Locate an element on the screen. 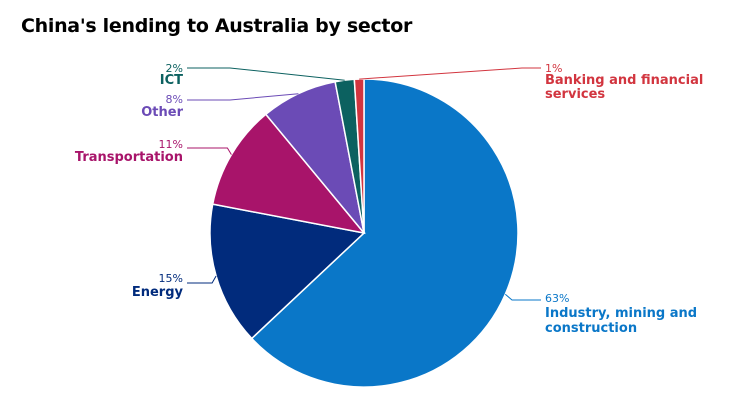  leader-line-transportation is located at coordinates (209, 151).